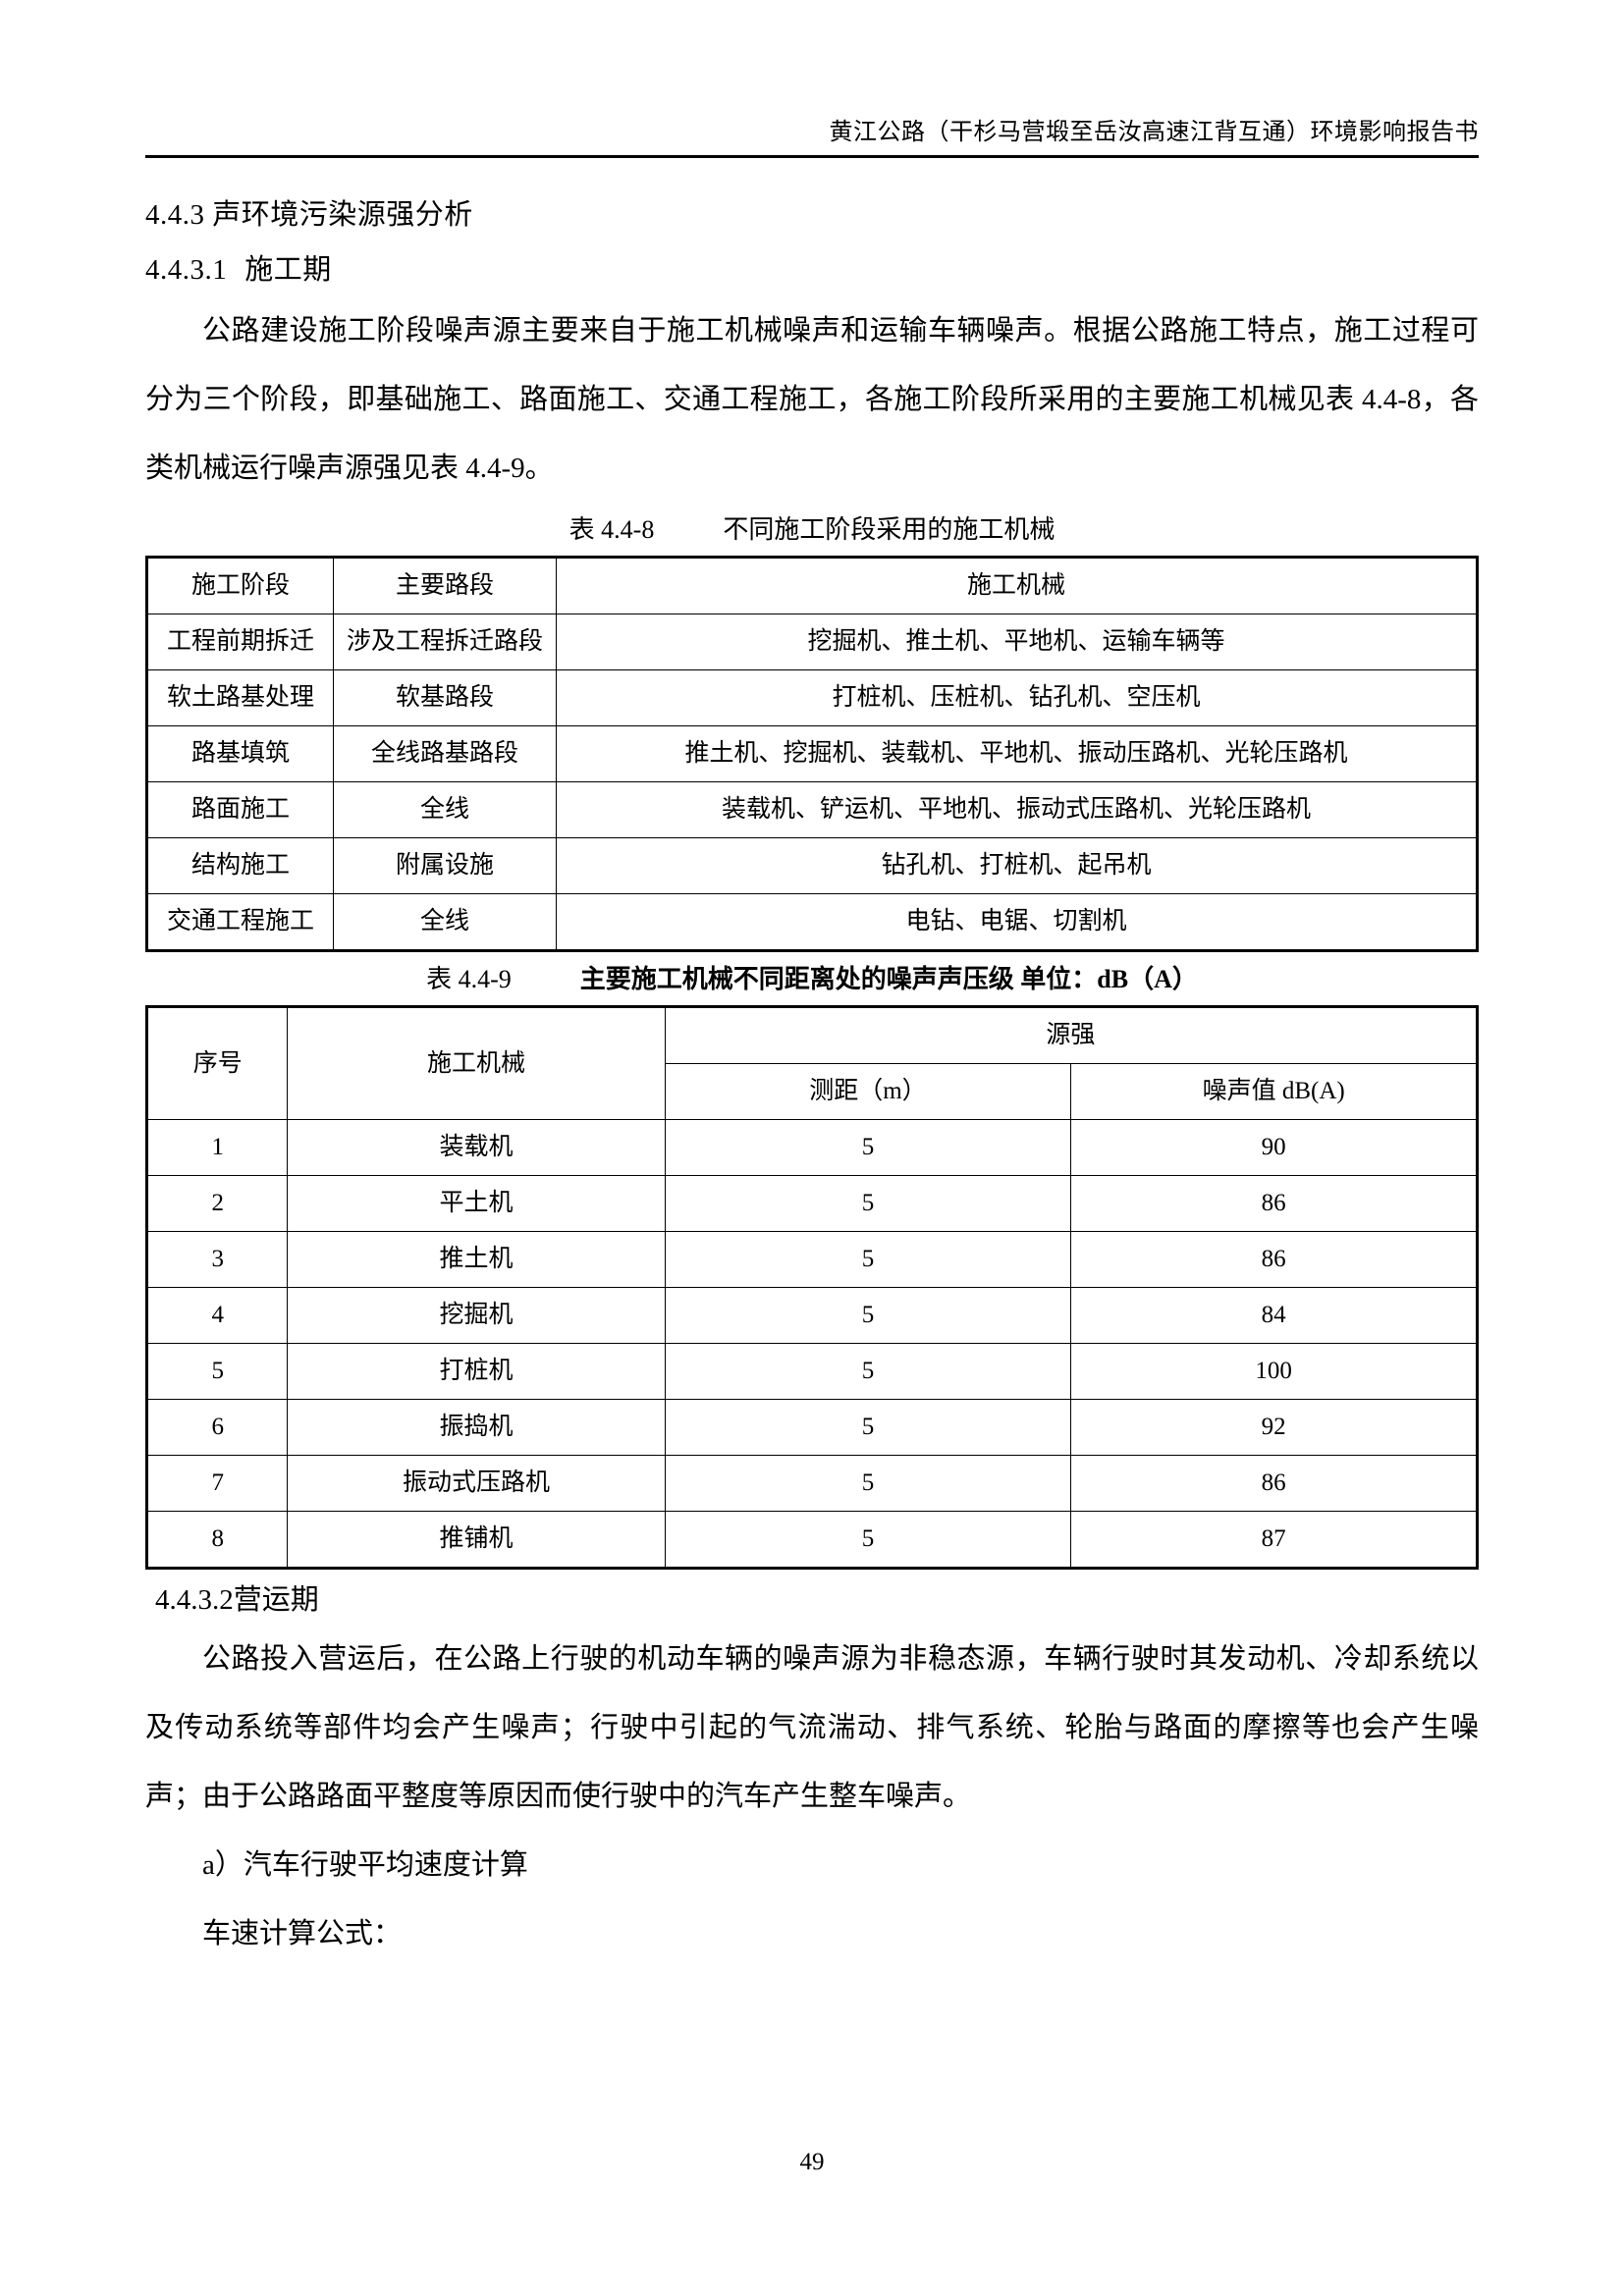 Image resolution: width=1624 pixels, height=2296 pixels. Describe the element at coordinates (186, 270) in the screenshot. I see `subsection-number: 4.4.3.1` at that location.